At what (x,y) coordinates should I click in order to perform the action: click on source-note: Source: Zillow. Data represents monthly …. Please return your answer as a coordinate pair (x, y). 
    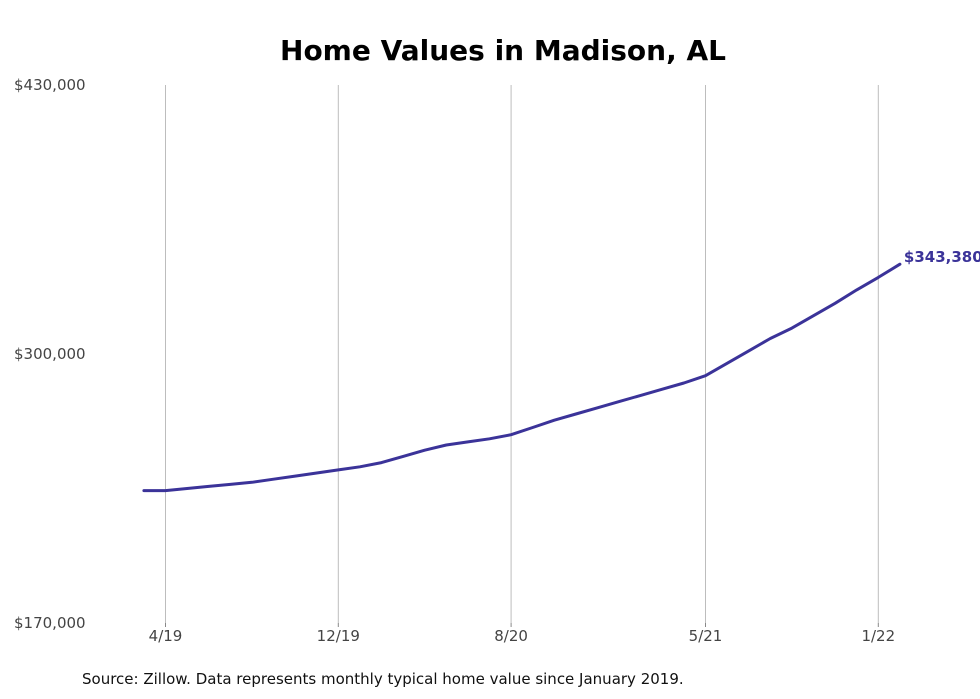
    Looking at the image, I should click on (383, 679).